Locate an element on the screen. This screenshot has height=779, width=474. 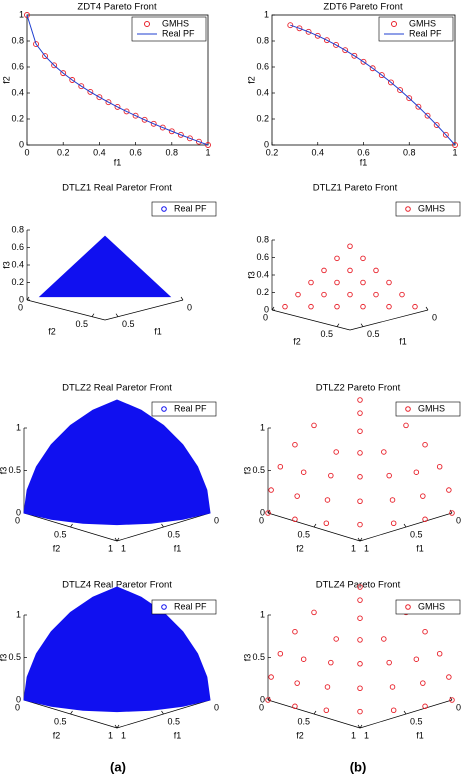
z-tick-label: 0 is located at coordinates (21, 299).